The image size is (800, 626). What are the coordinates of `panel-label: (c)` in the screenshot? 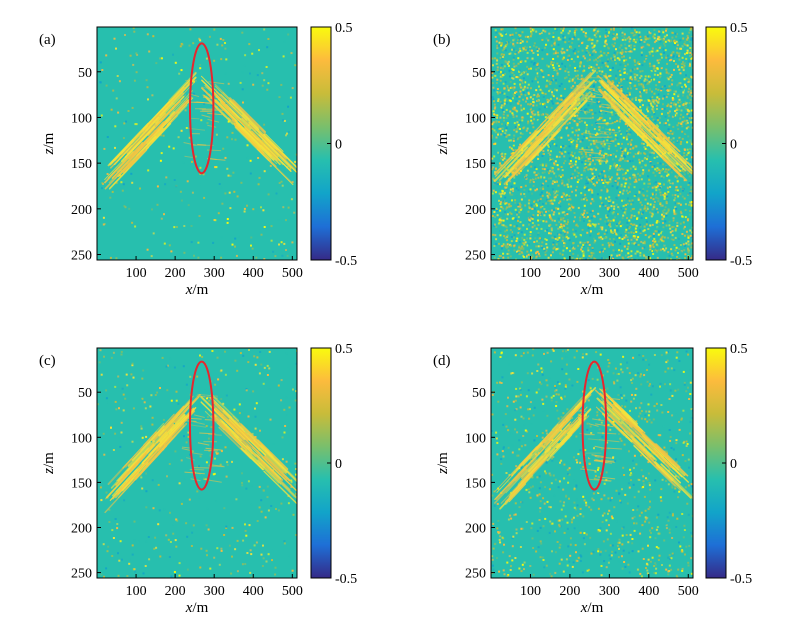 It's located at (47, 361).